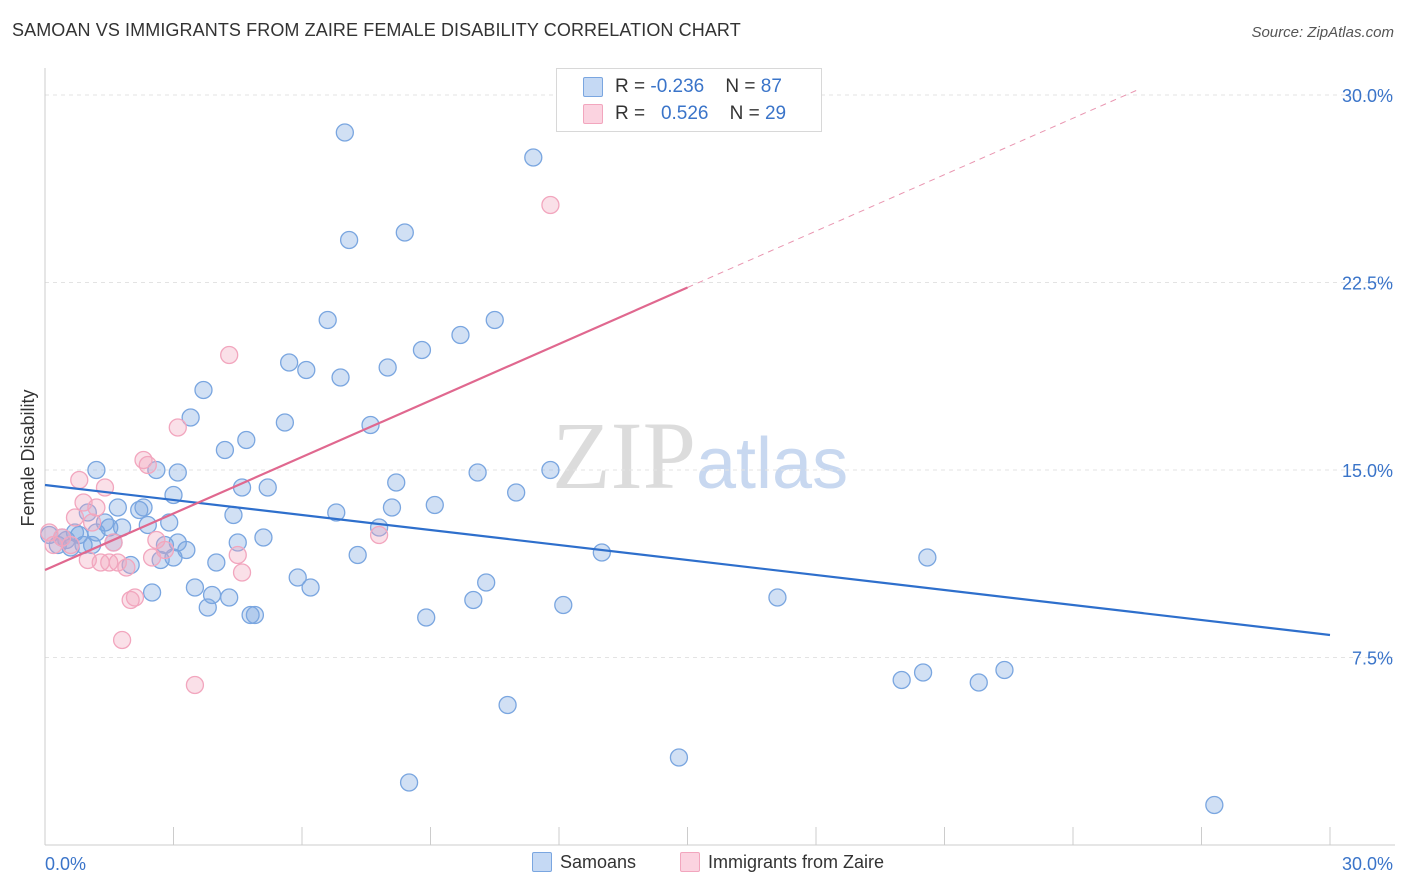  Describe the element at coordinates (1367, 96) in the screenshot. I see `y-tick-label: 30.0%` at that location.